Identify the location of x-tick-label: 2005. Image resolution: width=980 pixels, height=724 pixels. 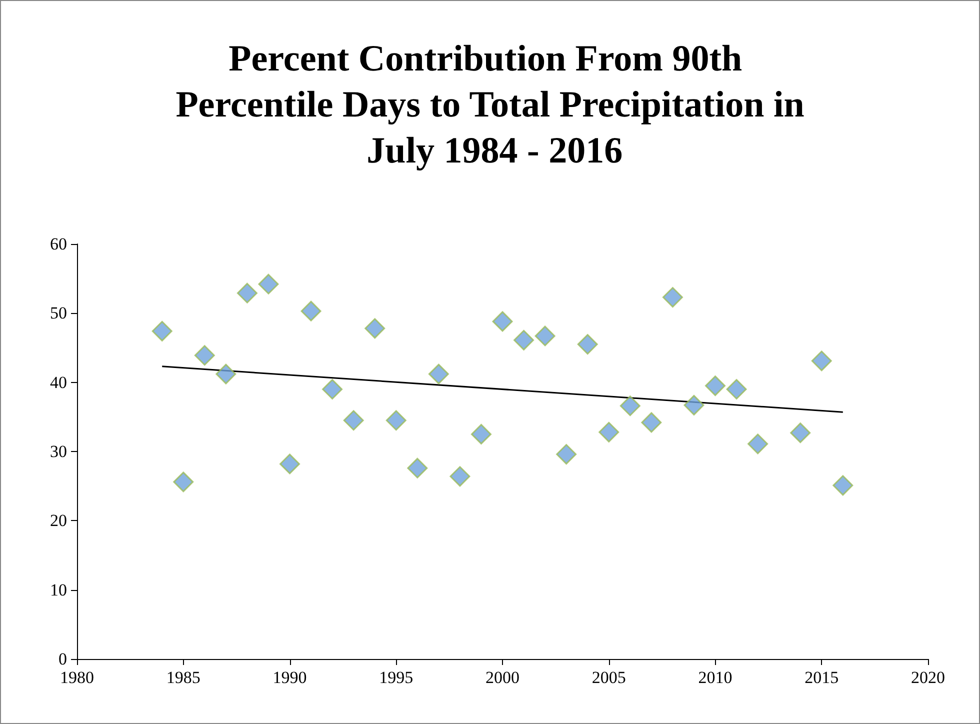
(609, 677).